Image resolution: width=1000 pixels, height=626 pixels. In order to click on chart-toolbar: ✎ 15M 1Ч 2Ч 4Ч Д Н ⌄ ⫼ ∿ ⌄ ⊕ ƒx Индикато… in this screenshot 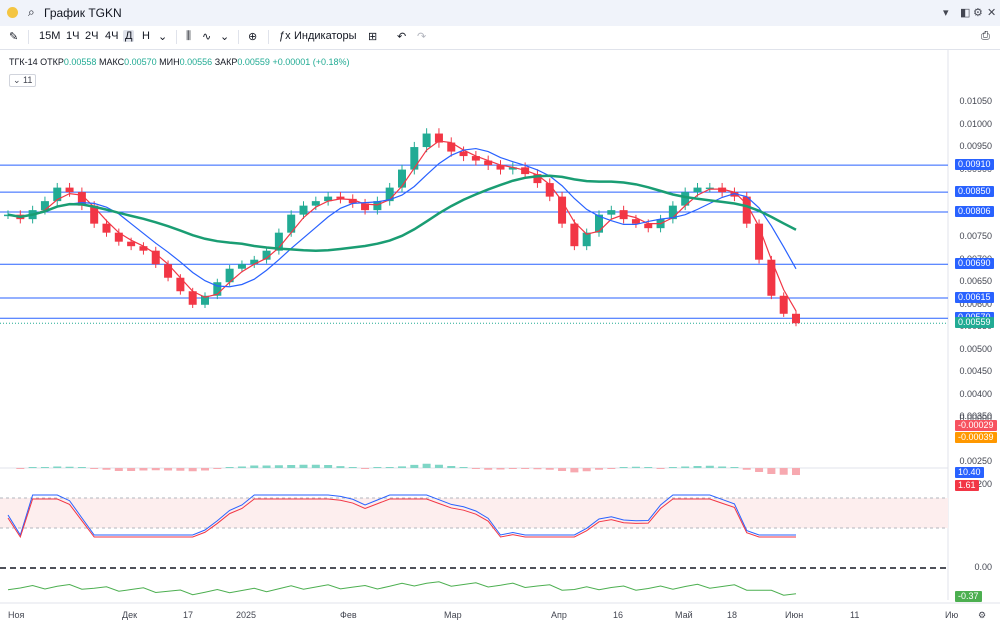, I will do `click(500, 38)`.